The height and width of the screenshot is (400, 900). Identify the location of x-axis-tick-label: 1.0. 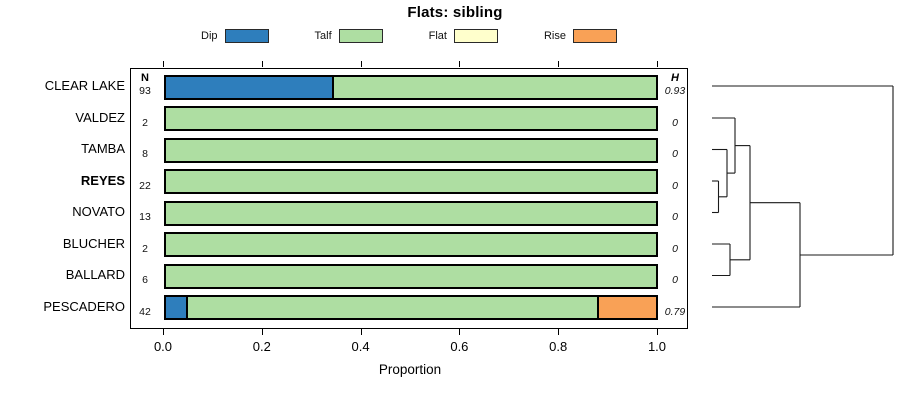
(657, 346).